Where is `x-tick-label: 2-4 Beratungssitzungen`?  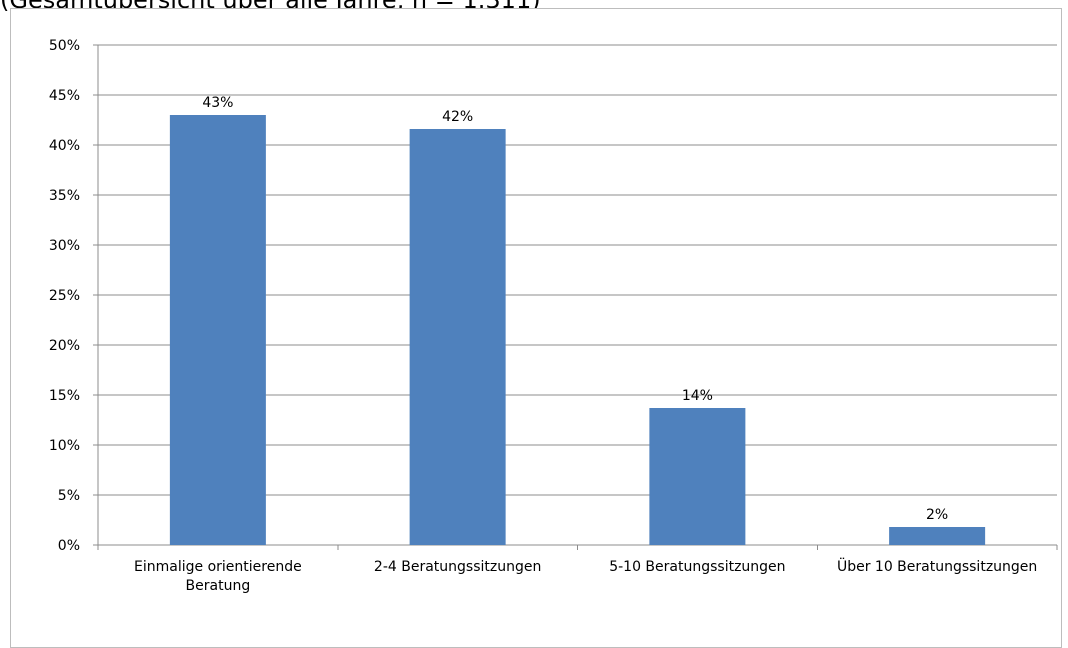
x-tick-label: 2-4 Beratungssitzungen is located at coordinates (457, 567).